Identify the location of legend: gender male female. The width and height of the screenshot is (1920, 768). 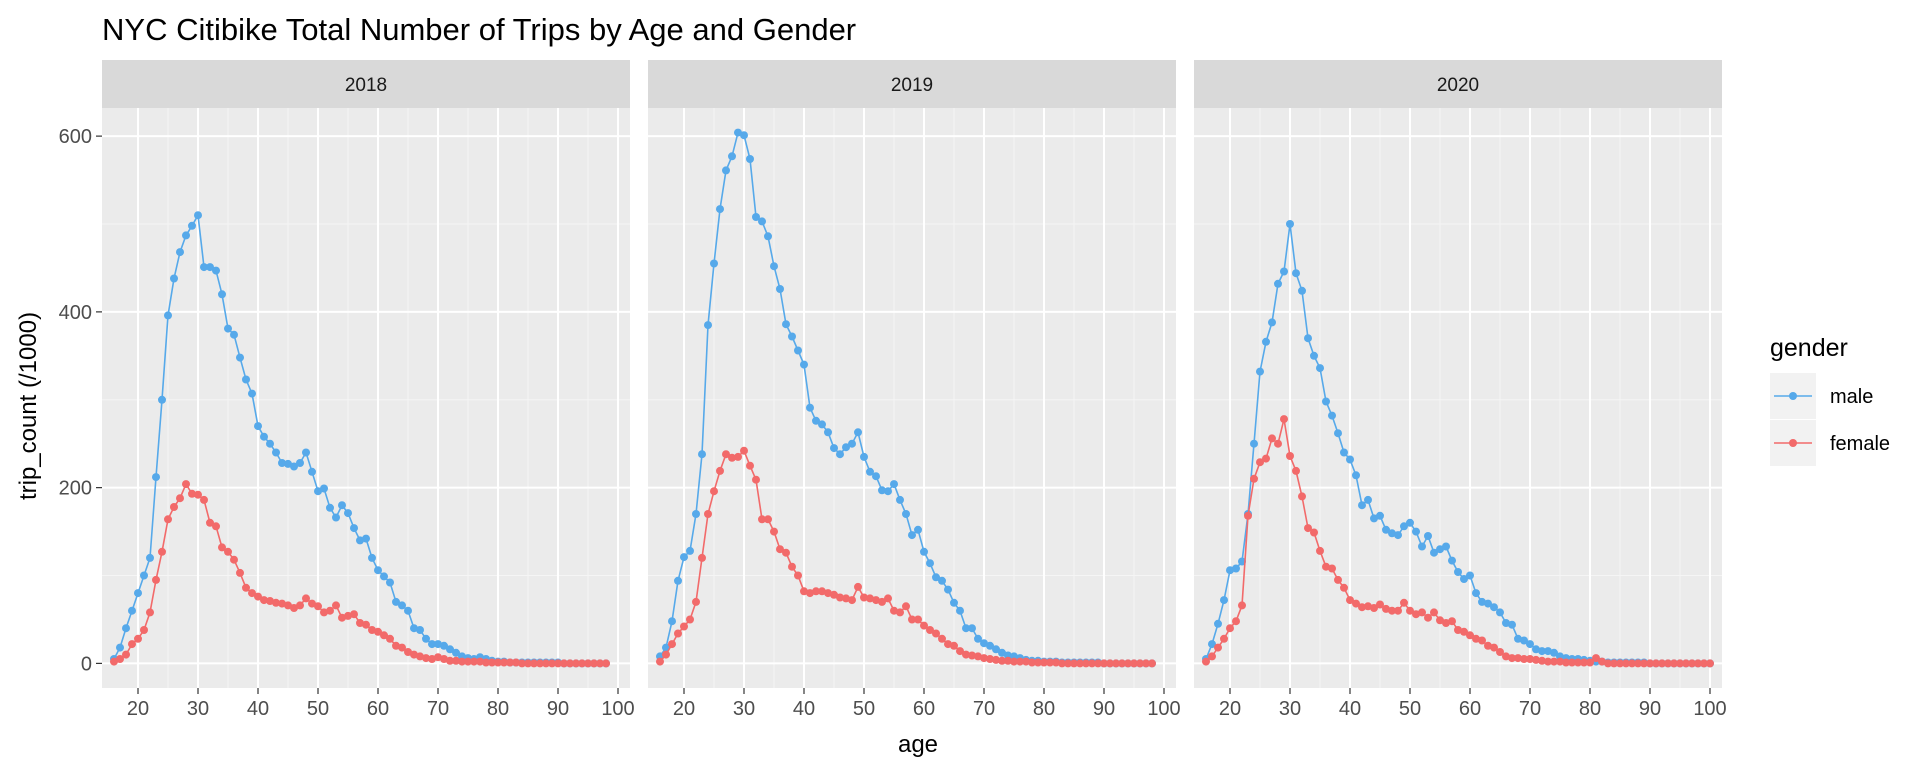
(1830, 400).